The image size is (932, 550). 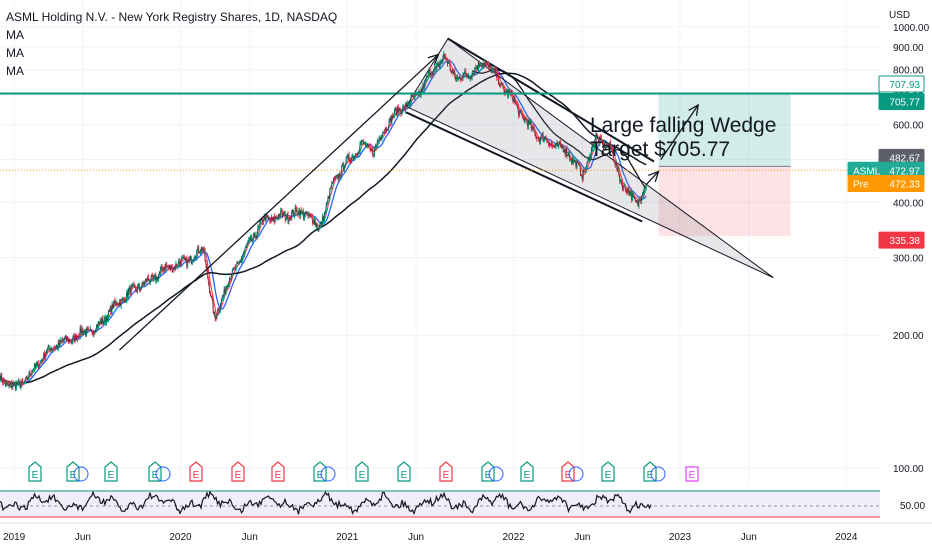 What do you see at coordinates (551, 100) in the screenshot?
I see `wedge-upper-line` at bounding box center [551, 100].